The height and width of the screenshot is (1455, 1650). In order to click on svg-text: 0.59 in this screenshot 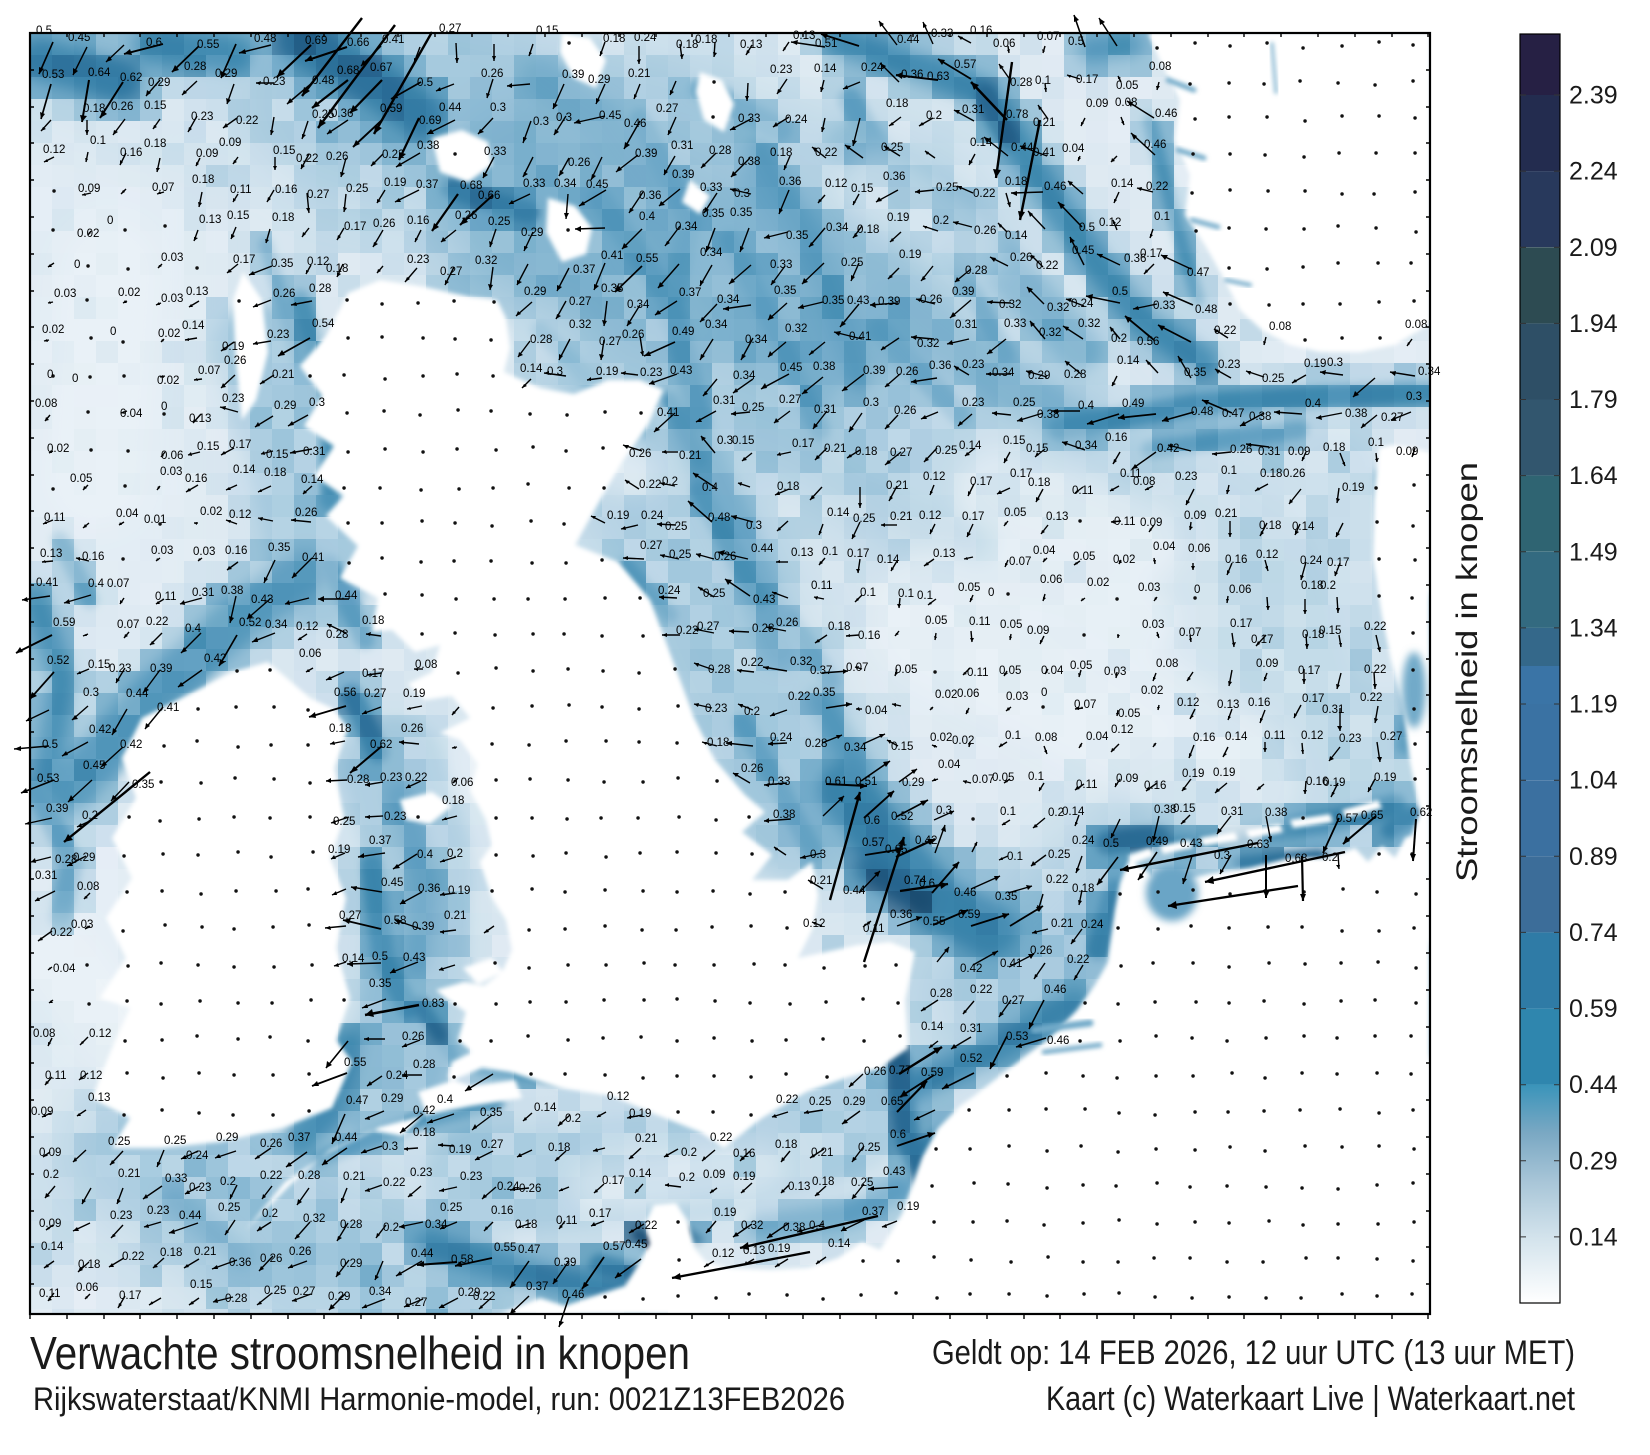, I will do `click(969, 915)`.